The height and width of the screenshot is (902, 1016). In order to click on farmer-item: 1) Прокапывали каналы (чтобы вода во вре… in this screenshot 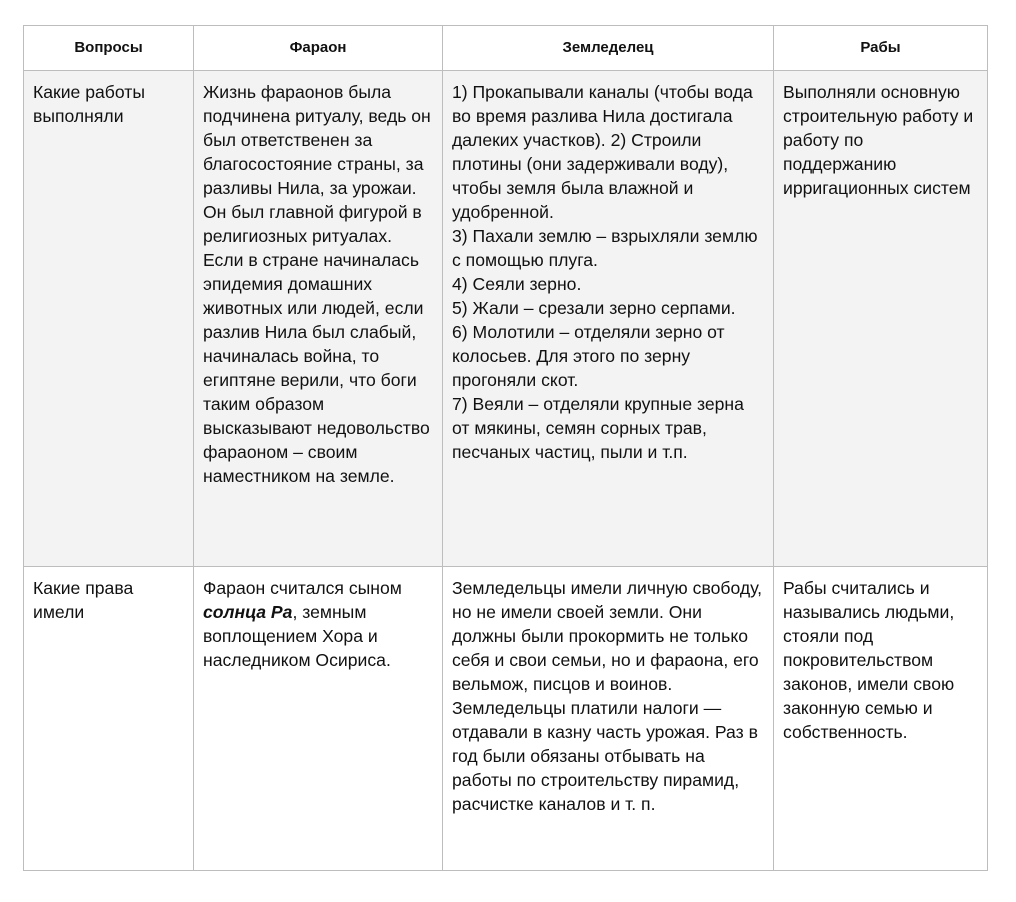, I will do `click(602, 152)`.